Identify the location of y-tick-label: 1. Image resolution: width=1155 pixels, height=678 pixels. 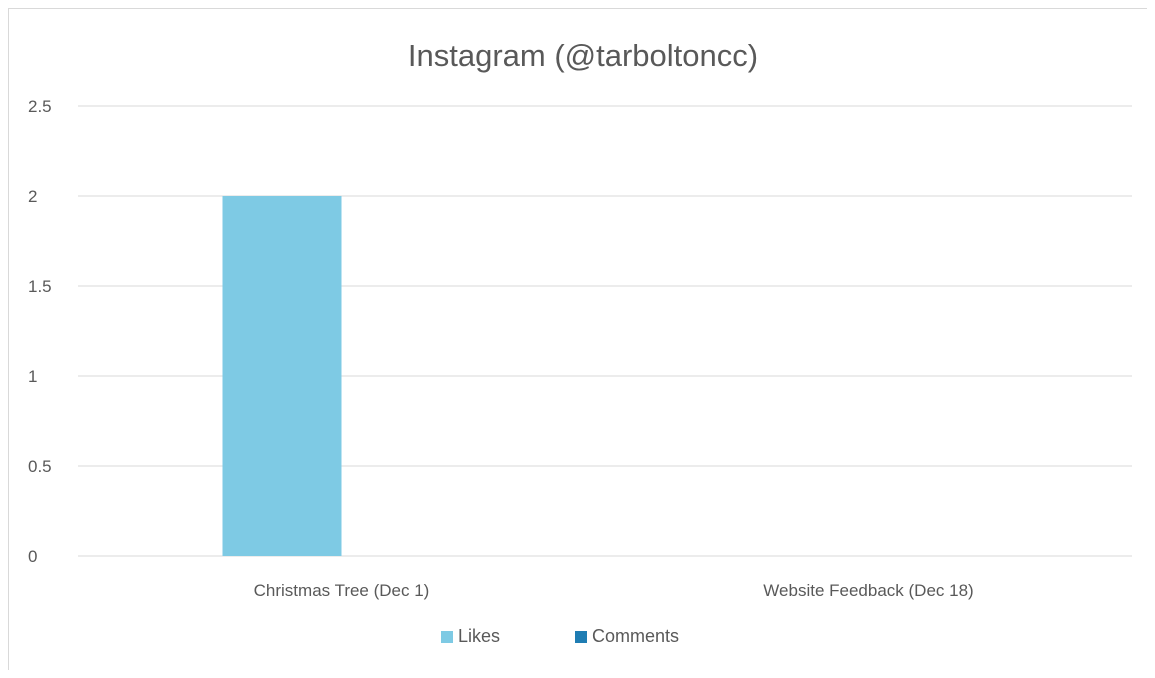
(32, 376).